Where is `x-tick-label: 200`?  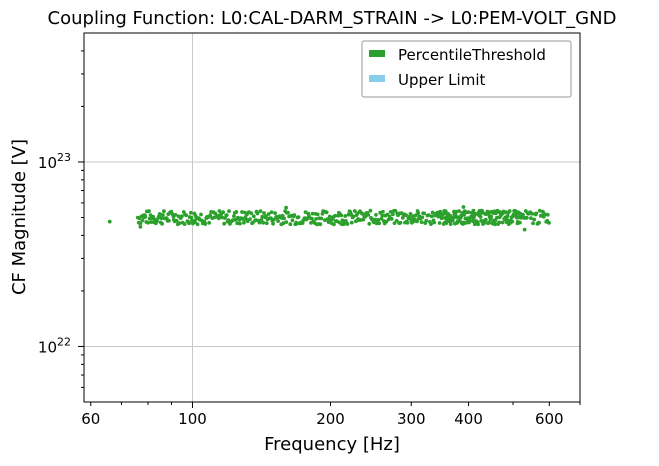 x-tick-label: 200 is located at coordinates (330, 419).